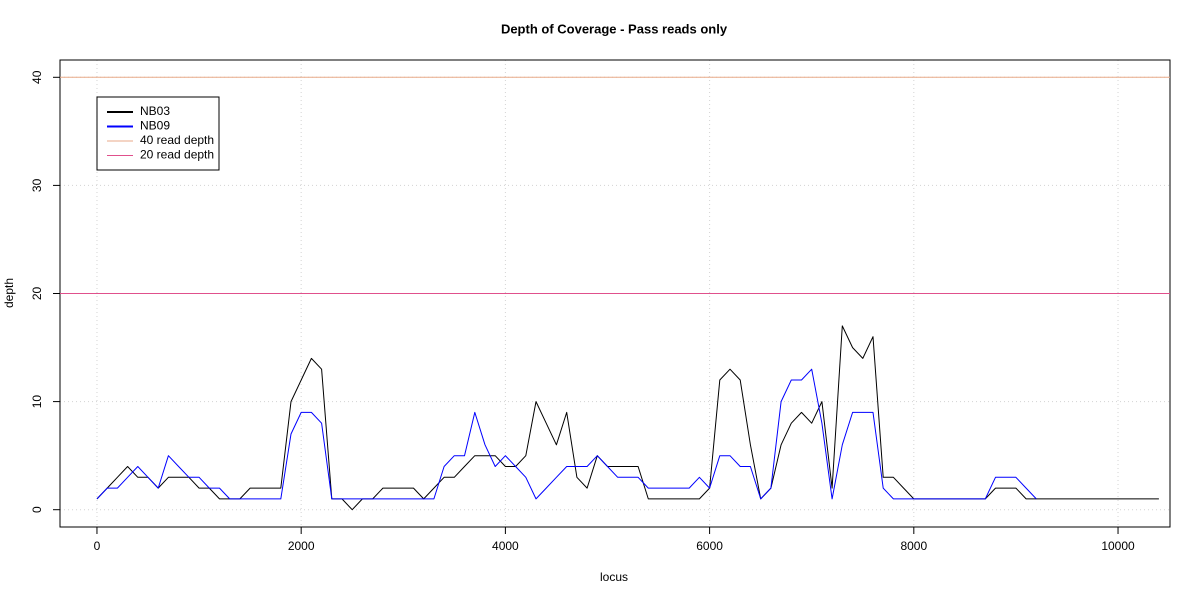 The height and width of the screenshot is (600, 1200). I want to click on legend-label: 20 read depth, so click(177, 155).